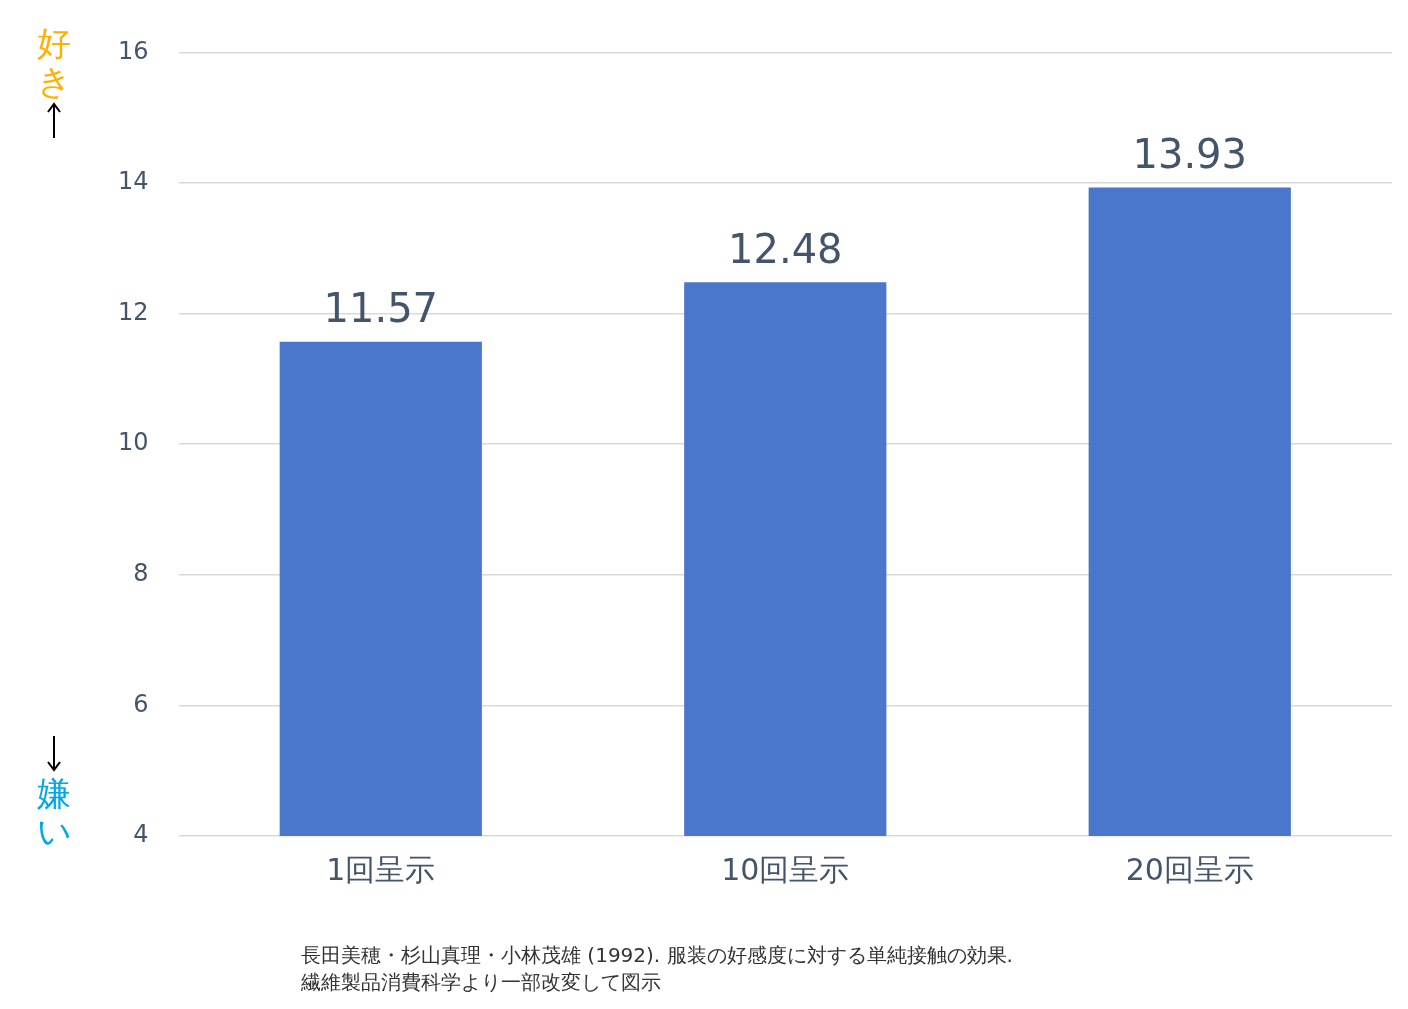 The image size is (1408, 1009). I want to click on text: 長田美穂・杉山真理・小林茂雄 (1992). 服装の好感度に対する単純接触の効果., so click(657, 955).